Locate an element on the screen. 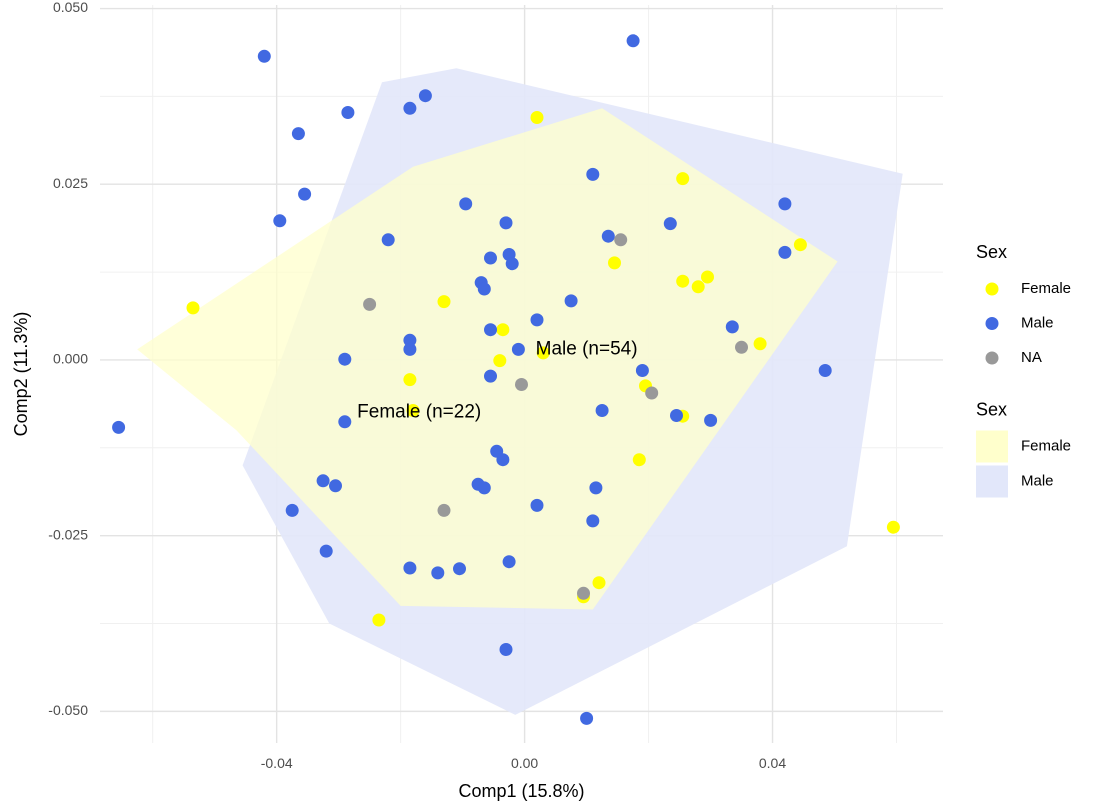  legend-label: NA is located at coordinates (1031, 357).